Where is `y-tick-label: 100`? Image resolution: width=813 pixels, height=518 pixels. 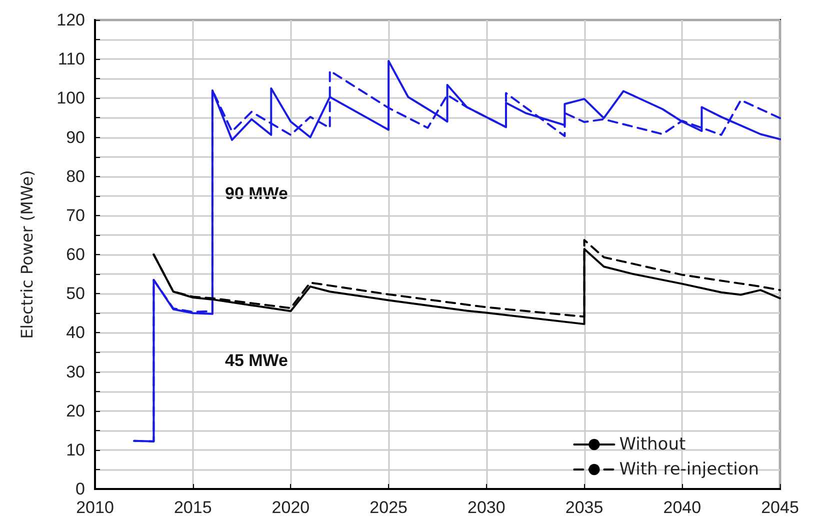 y-tick-label: 100 is located at coordinates (70, 98).